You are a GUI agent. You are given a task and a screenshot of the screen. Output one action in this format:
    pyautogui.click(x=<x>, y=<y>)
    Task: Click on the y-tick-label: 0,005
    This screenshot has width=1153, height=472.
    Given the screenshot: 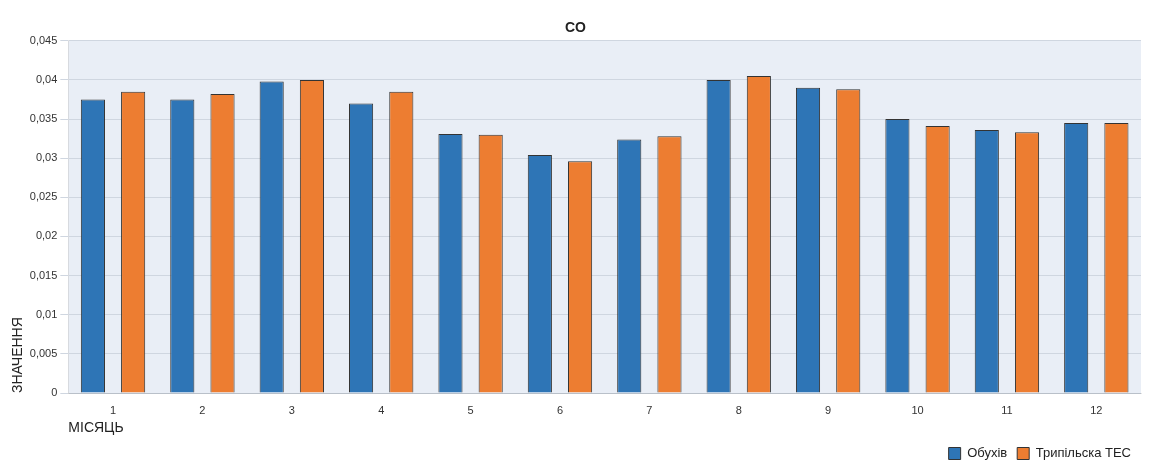 What is the action you would take?
    pyautogui.click(x=43, y=352)
    